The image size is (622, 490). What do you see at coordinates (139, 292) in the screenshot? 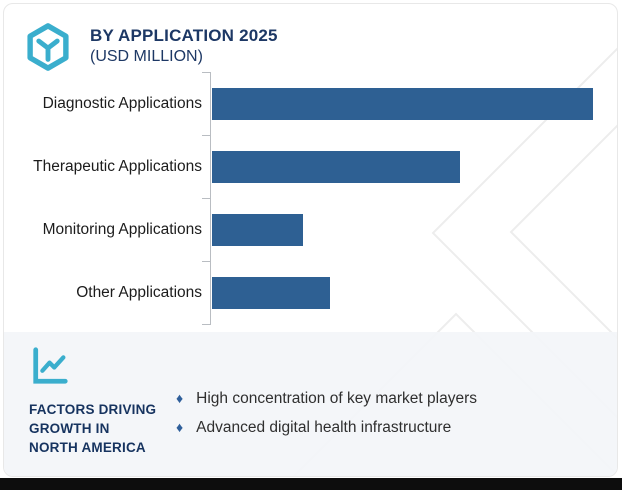
I see `category-label: Other Applications` at bounding box center [139, 292].